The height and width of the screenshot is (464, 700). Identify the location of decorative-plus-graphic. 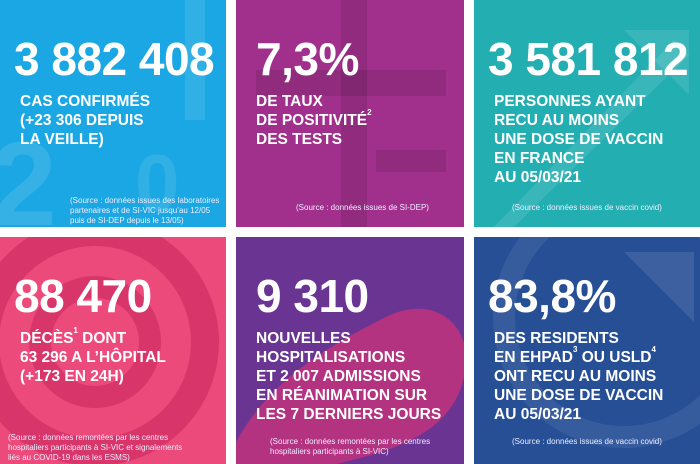
(351, 113).